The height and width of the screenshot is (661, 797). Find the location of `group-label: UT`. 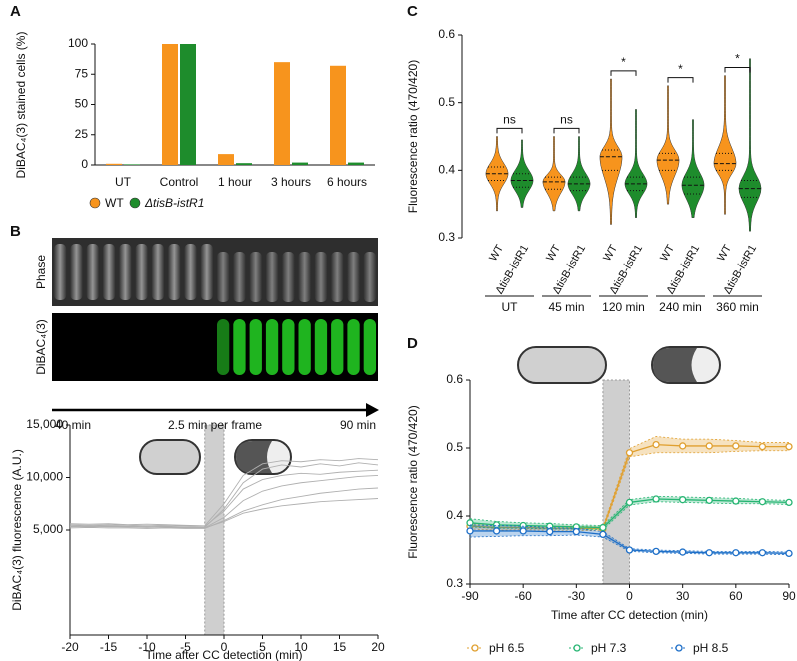

group-label: UT is located at coordinates (510, 307).